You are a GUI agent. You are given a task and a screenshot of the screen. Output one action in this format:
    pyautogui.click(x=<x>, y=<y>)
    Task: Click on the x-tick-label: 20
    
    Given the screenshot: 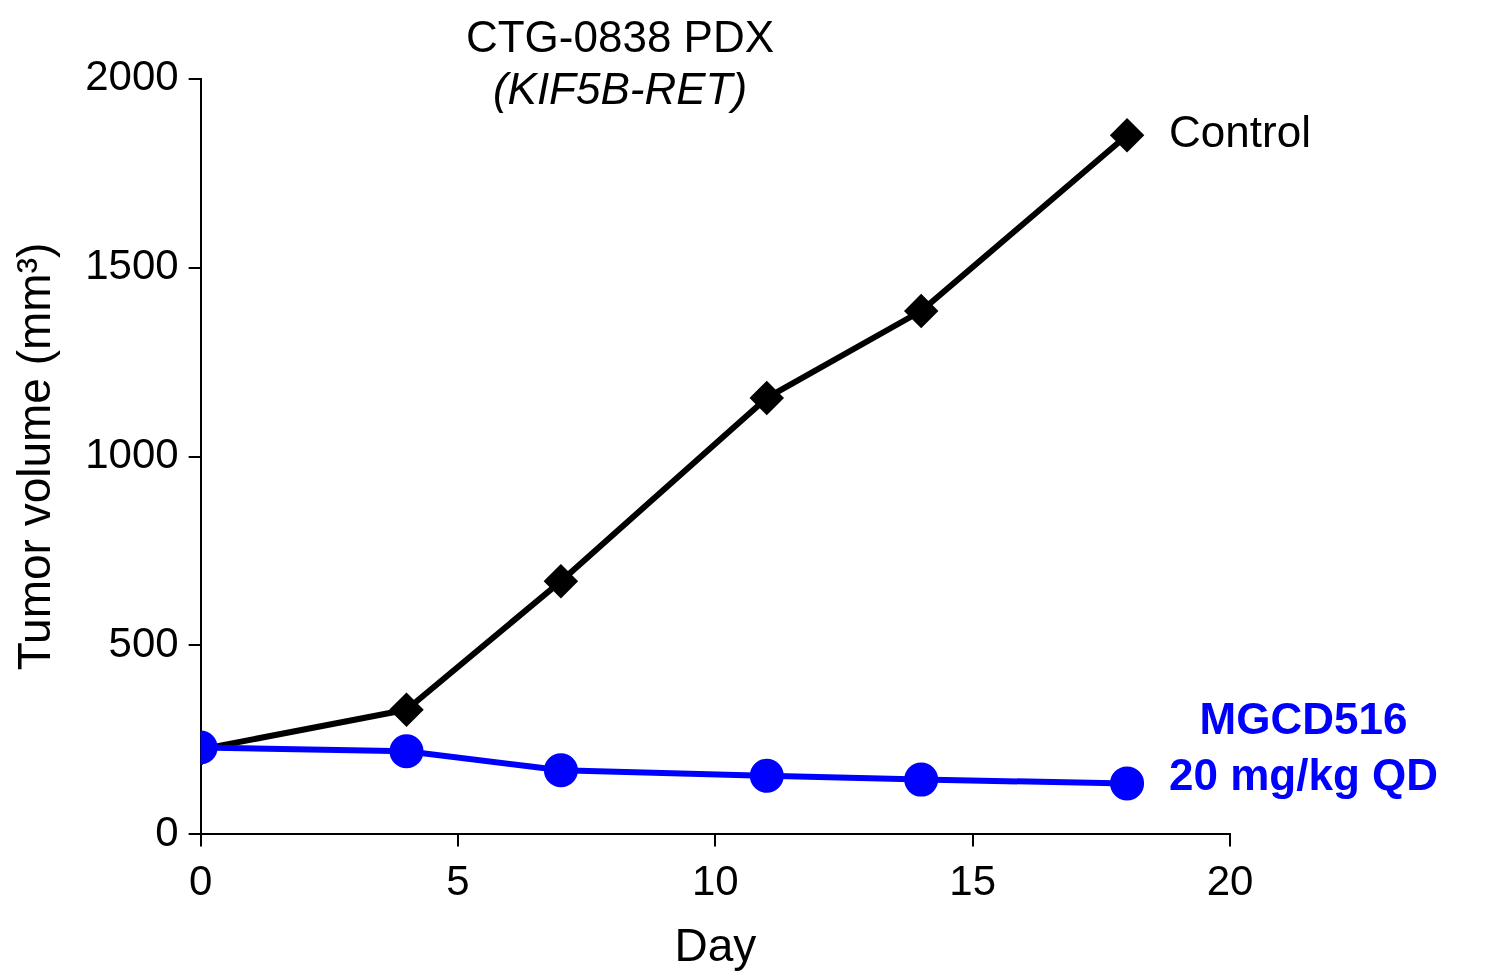 What is the action you would take?
    pyautogui.click(x=1230, y=881)
    